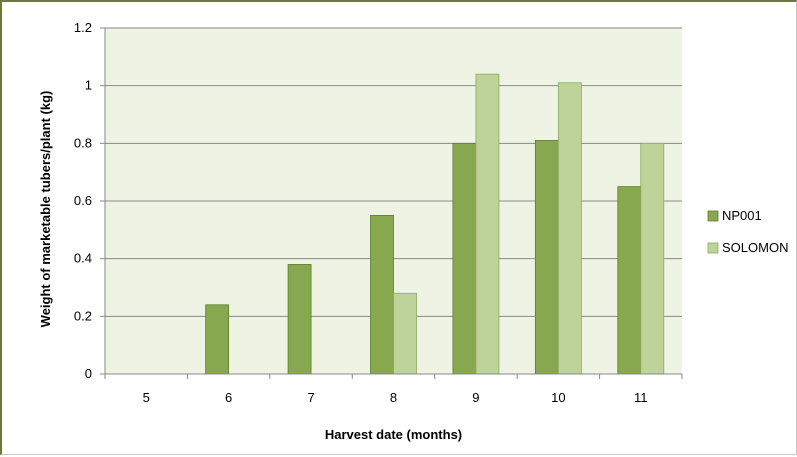  What do you see at coordinates (558, 397) in the screenshot?
I see `x-tick-label: 10` at bounding box center [558, 397].